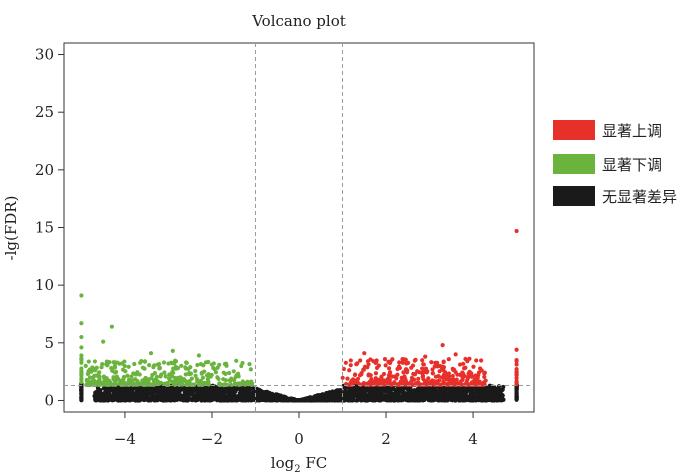 This screenshot has width=700, height=473. Describe the element at coordinates (49, 227) in the screenshot. I see `y-axis-ticks: 0 5 10 15 20 25 30` at that location.